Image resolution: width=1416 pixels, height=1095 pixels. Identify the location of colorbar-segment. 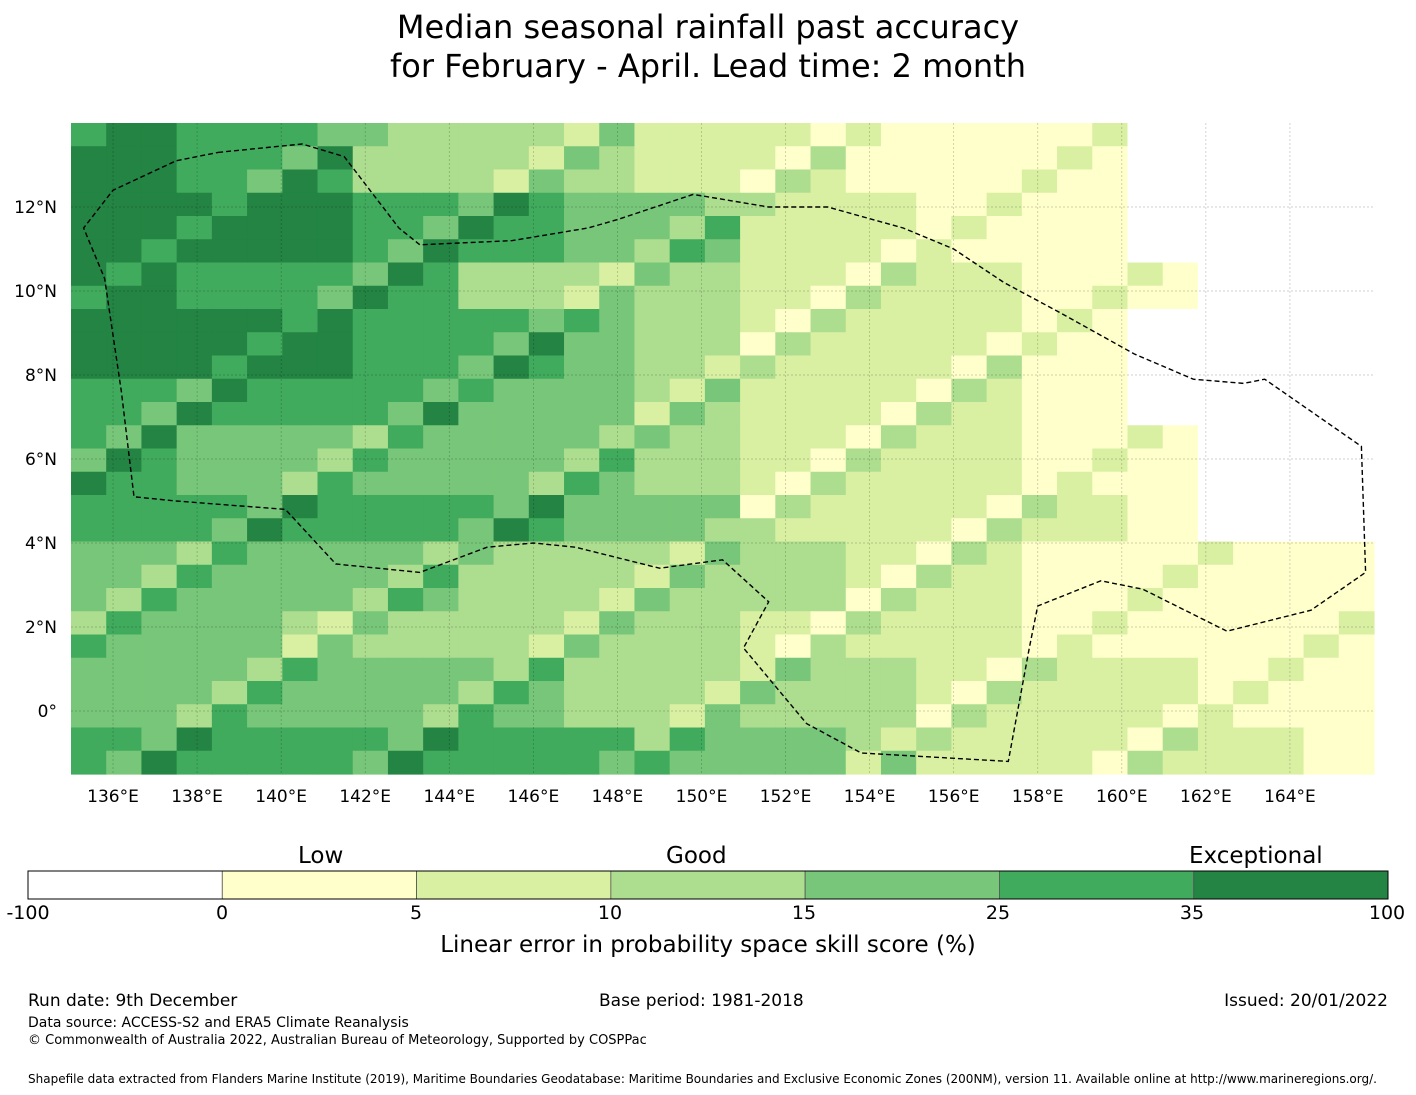
(125, 885).